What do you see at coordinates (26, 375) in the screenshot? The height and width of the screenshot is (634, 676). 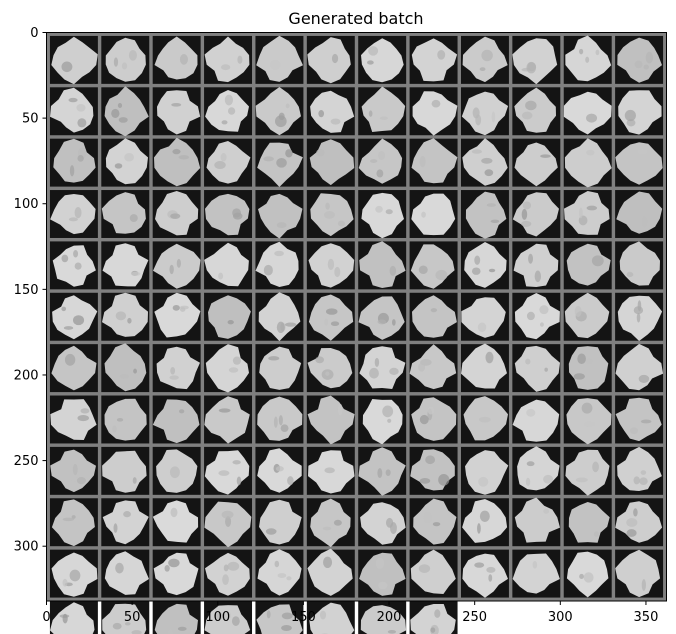 I see `y-tick-label: 200` at bounding box center [26, 375].